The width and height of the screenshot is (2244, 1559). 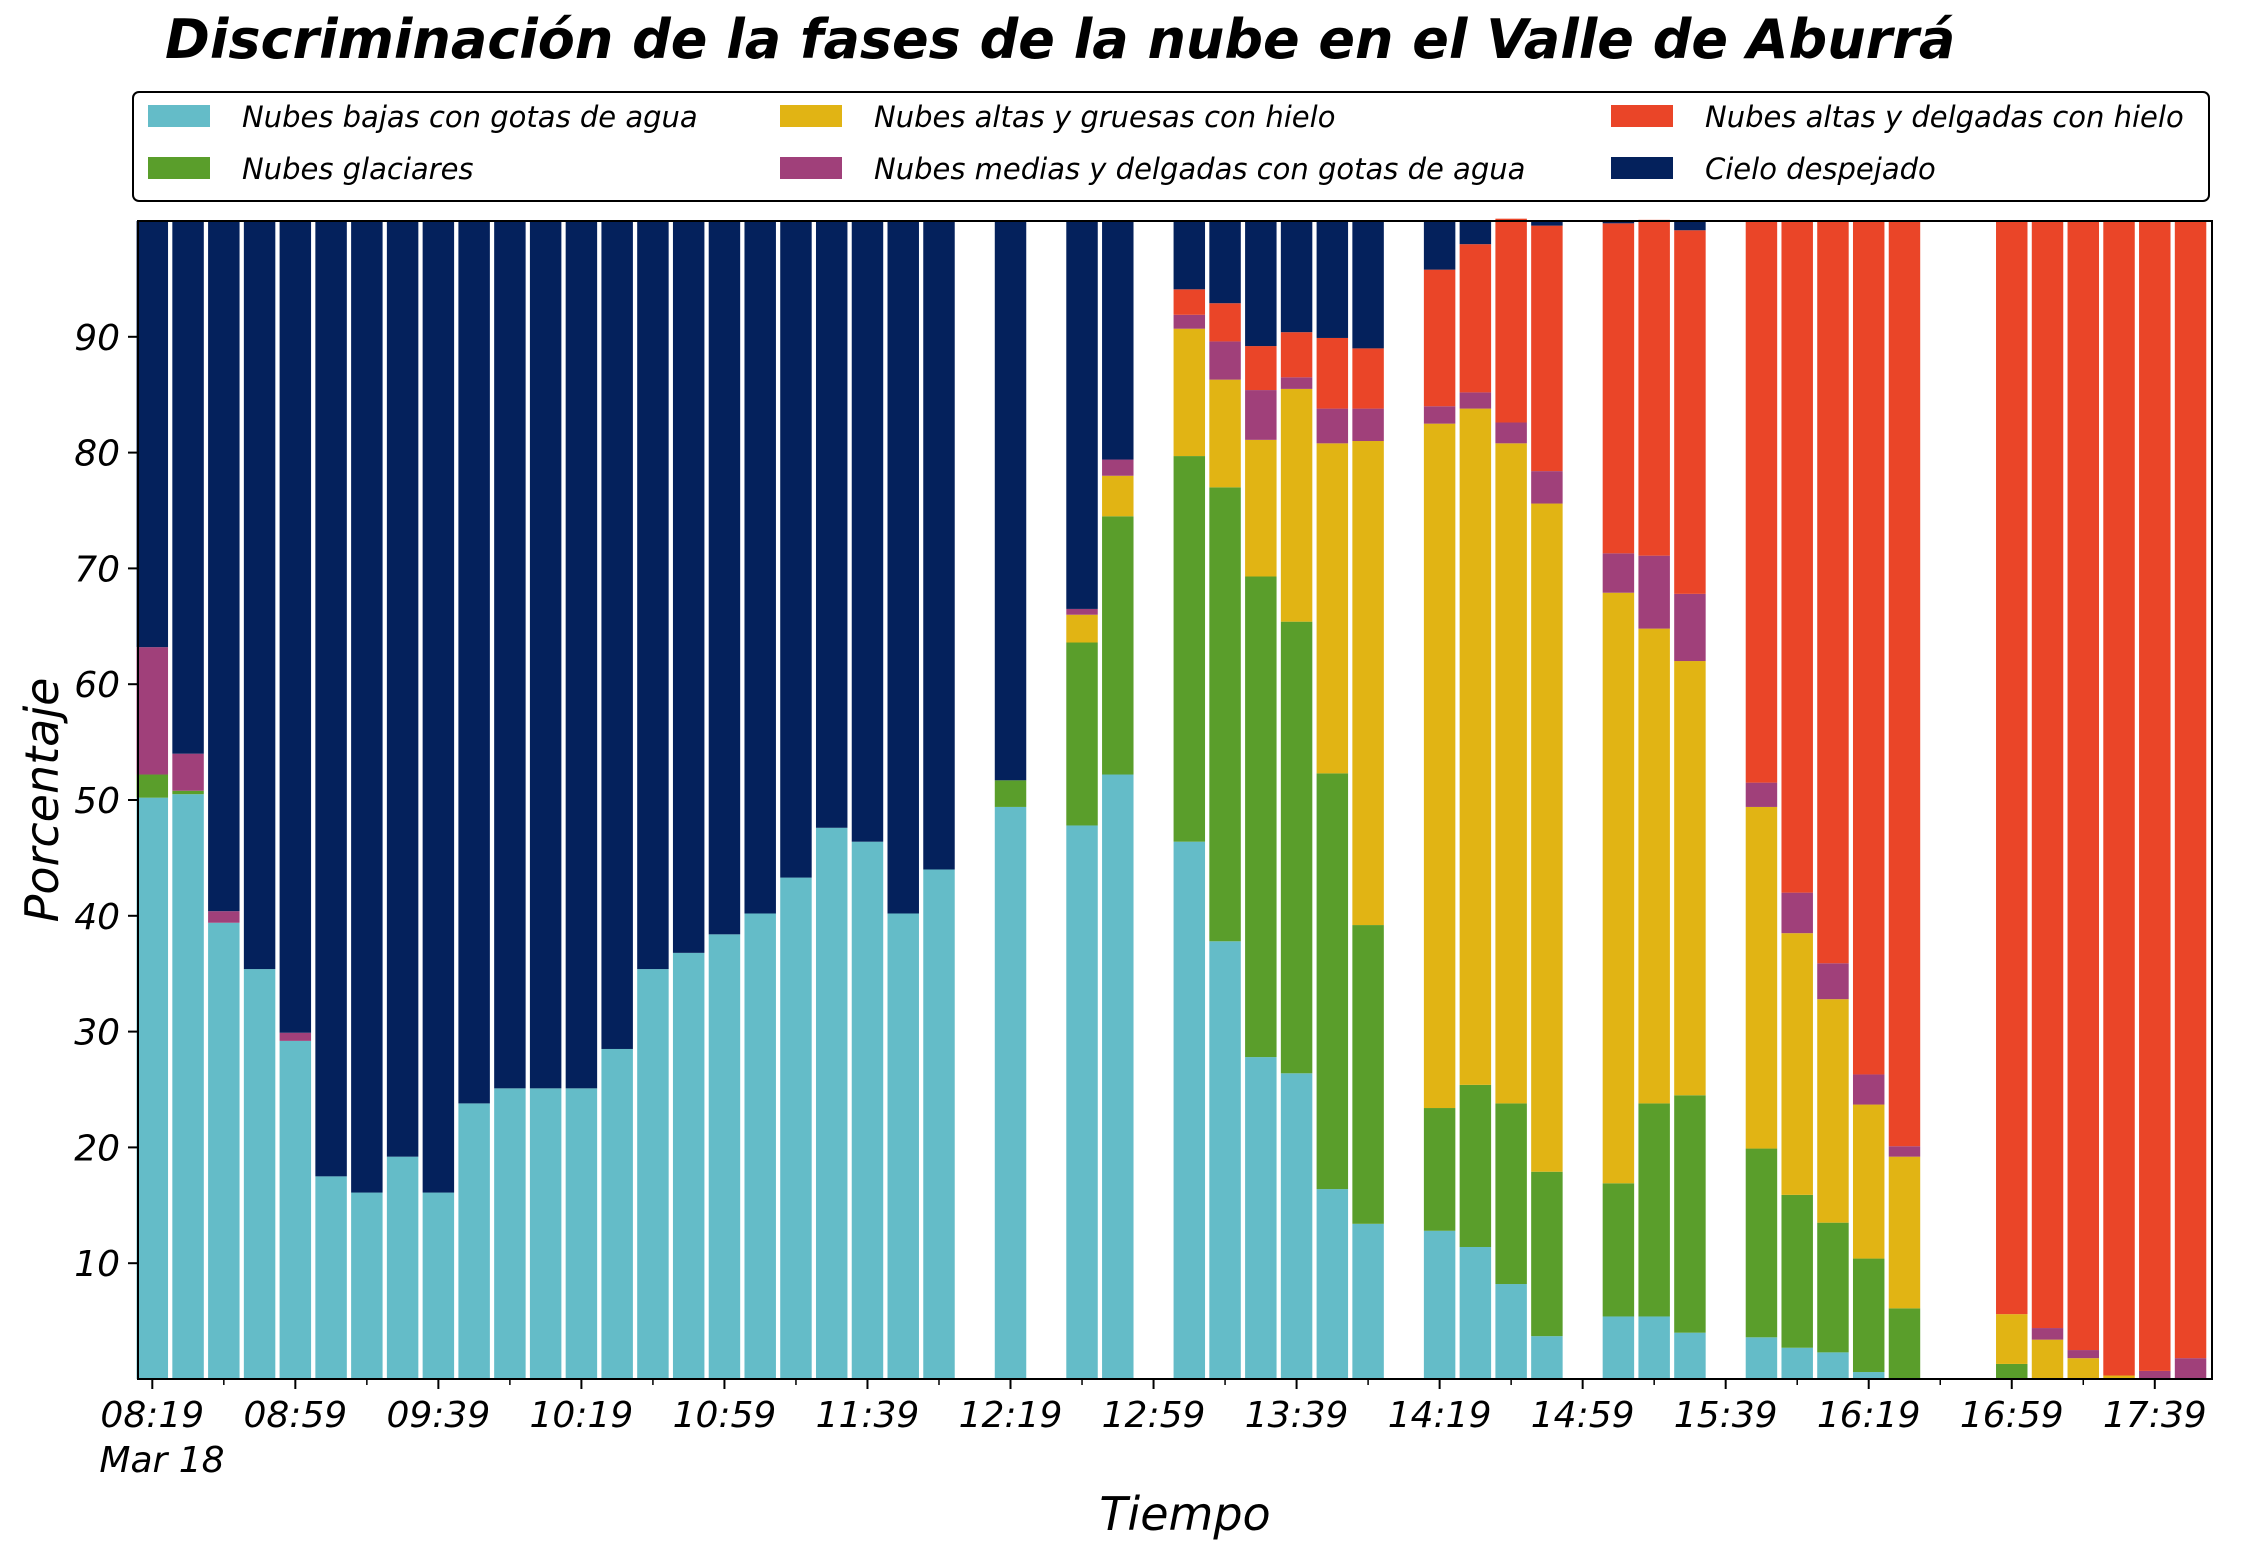 I want to click on x-tick-label-1659: 16:59, so click(x=2012, y=1415).